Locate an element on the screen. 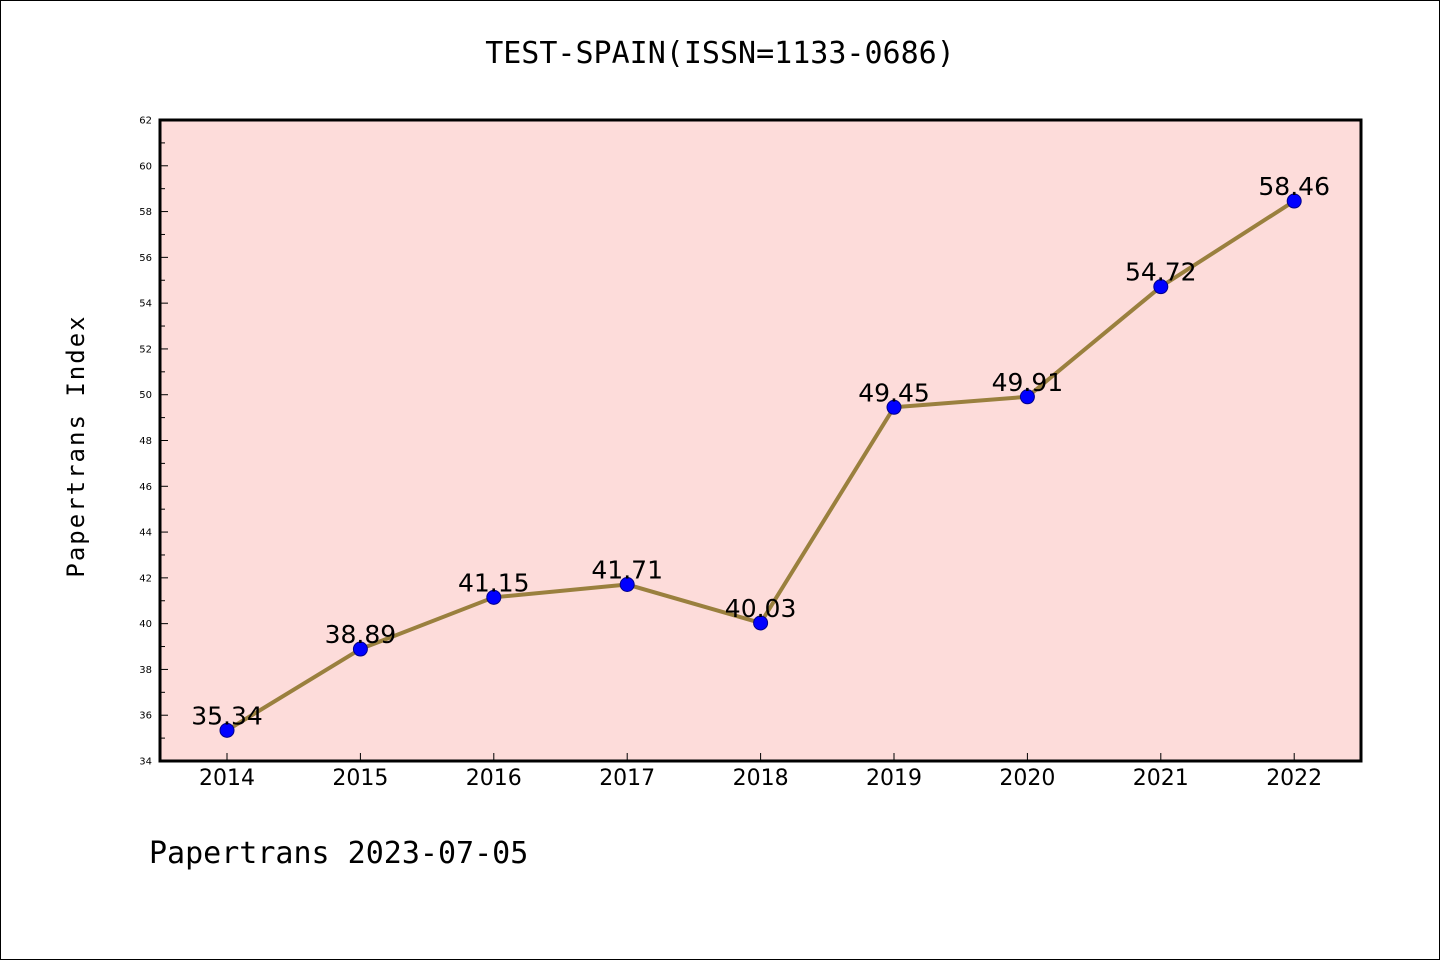 The height and width of the screenshot is (960, 1440). y-tick-label: 36 is located at coordinates (145, 716).